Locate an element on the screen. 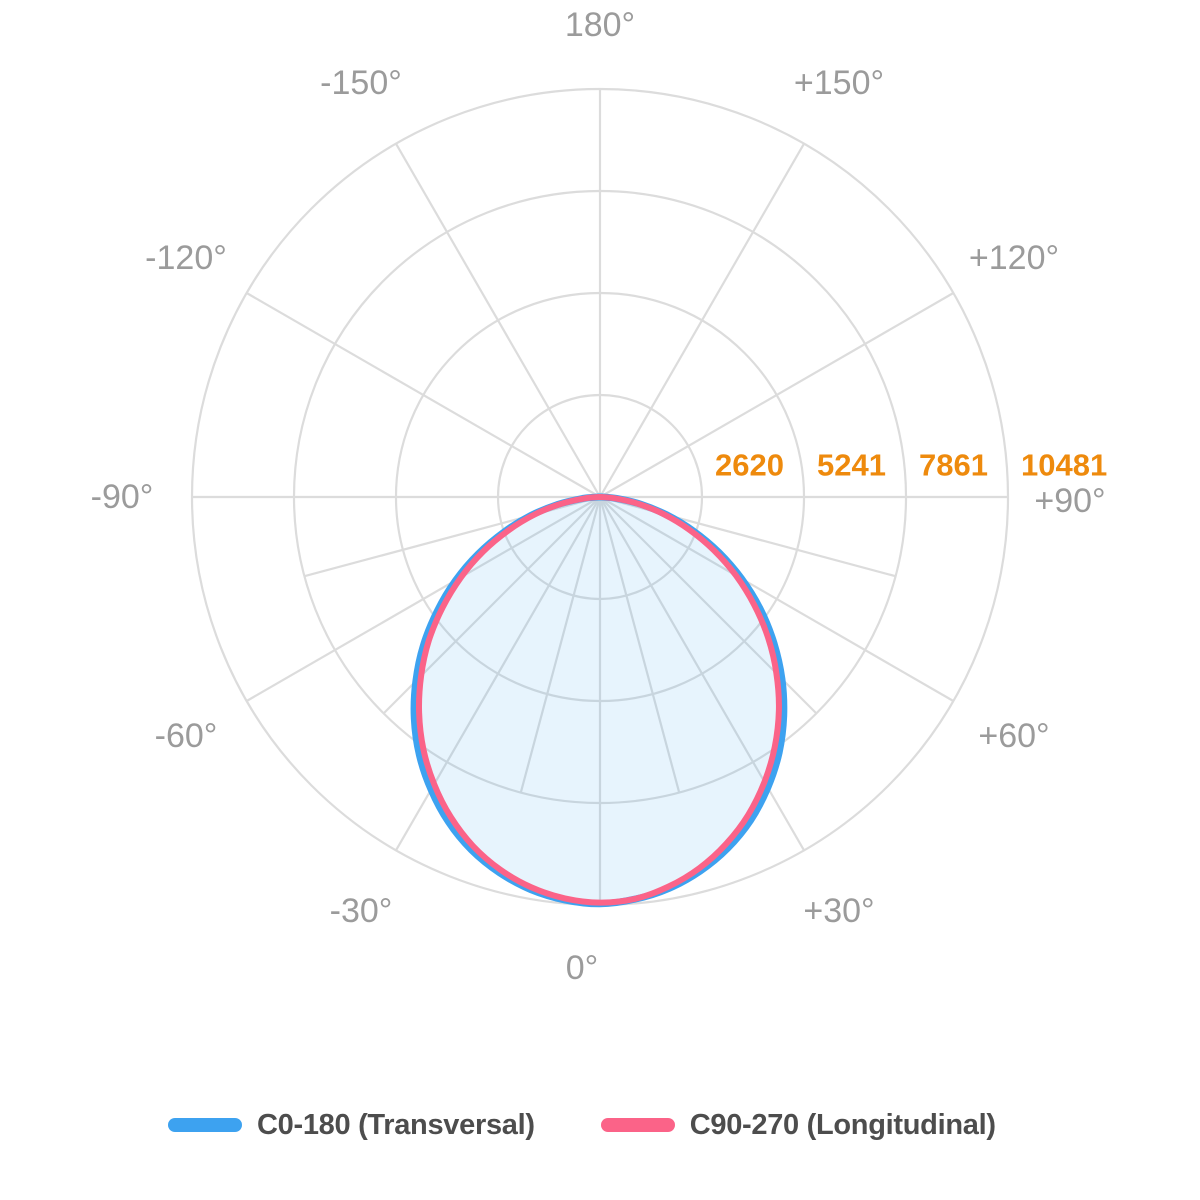 This screenshot has height=1200, width=1200. legend-item-c0-180: C0-180 (Transversal) is located at coordinates (351, 1125).